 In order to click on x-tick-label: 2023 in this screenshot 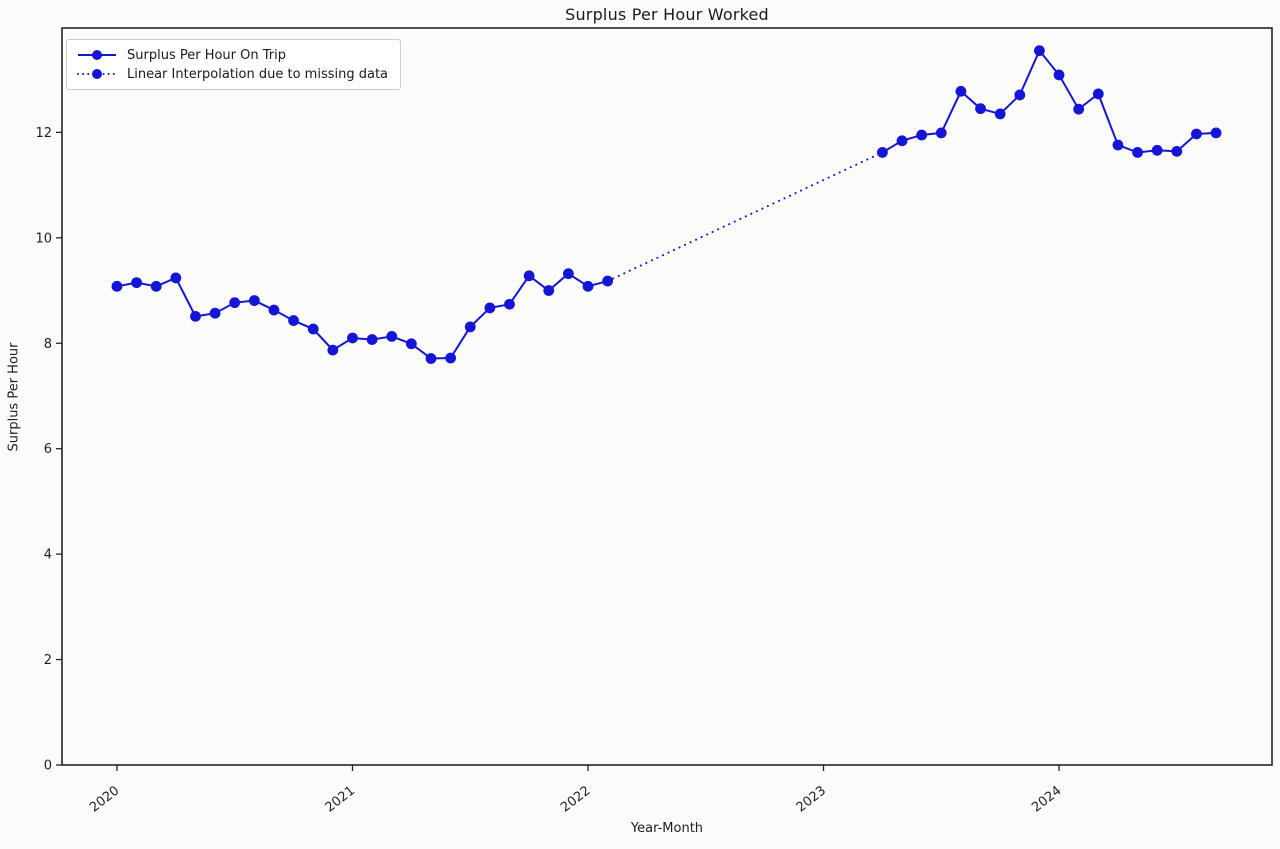, I will do `click(811, 799)`.